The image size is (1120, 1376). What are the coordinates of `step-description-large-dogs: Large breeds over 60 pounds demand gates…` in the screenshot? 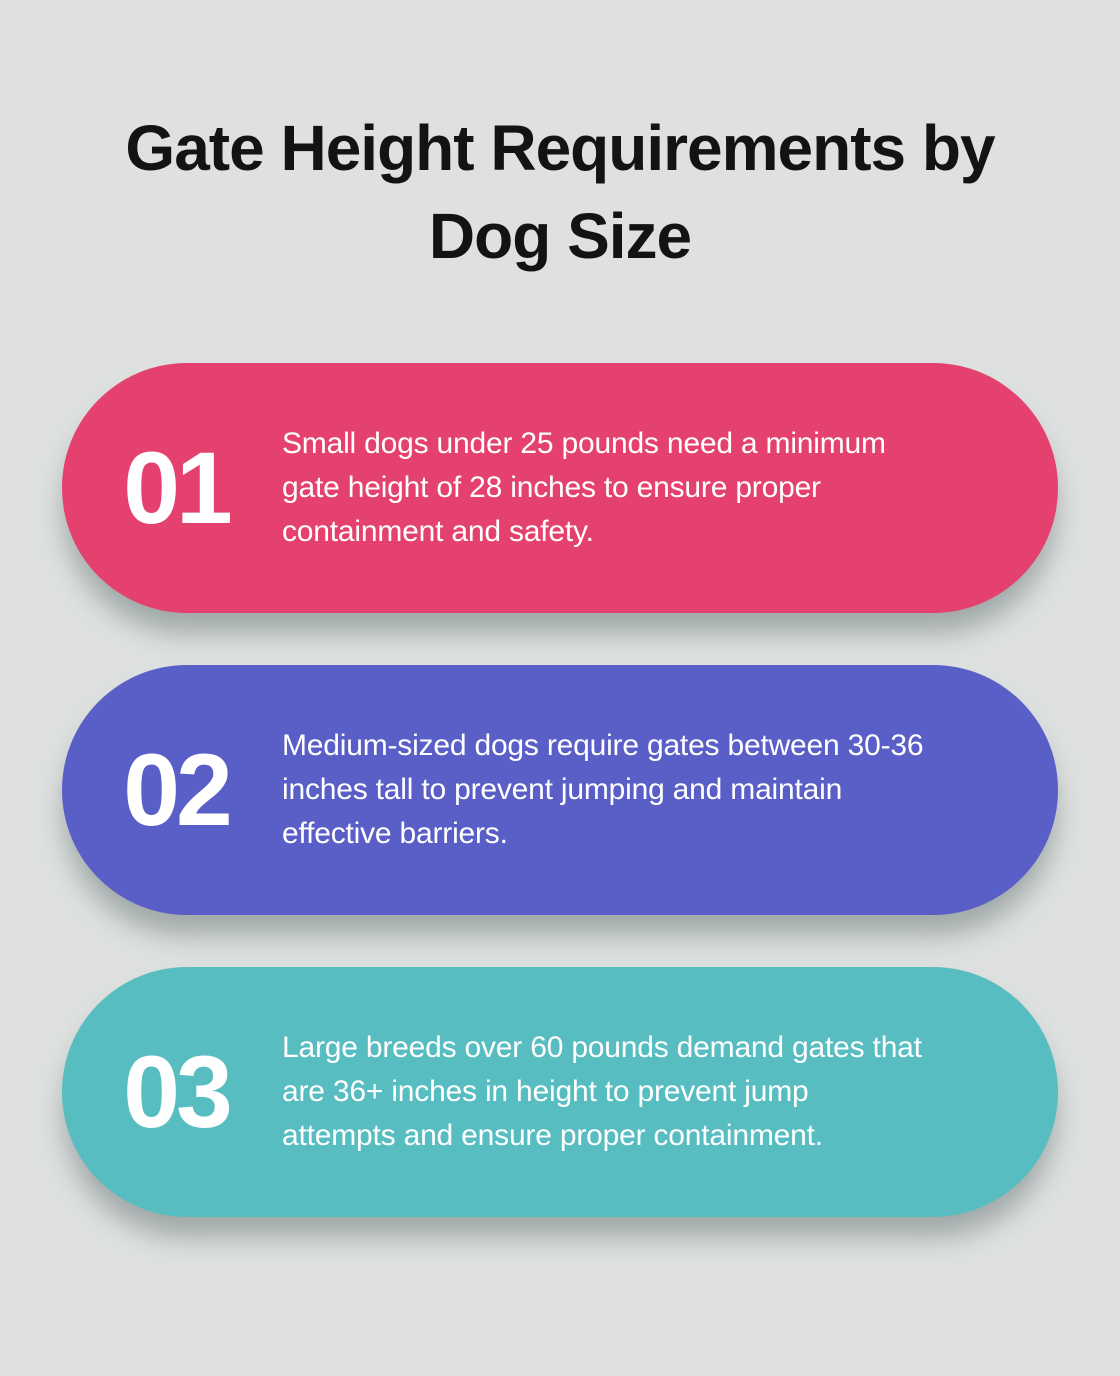 It's located at (602, 1091).